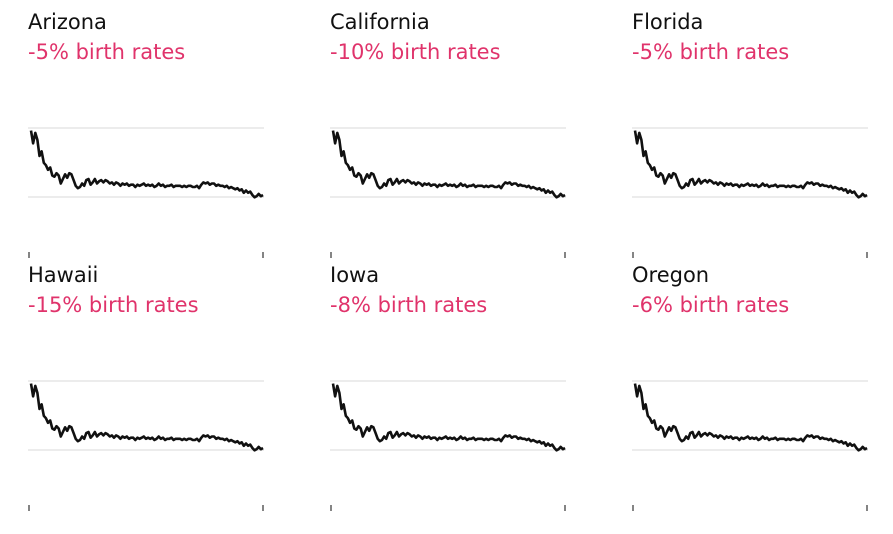 Image resolution: width=893 pixels, height=534 pixels. I want to click on chart-panel-california: California -10% birth rates, so click(462, 130).